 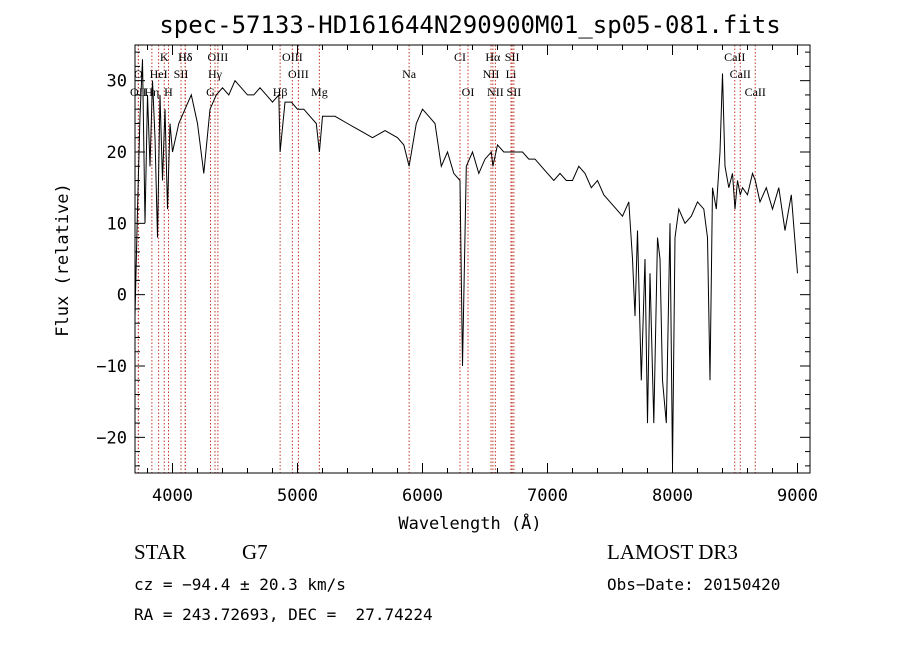 I want to click on line-label-15: NII, so click(x=491, y=74).